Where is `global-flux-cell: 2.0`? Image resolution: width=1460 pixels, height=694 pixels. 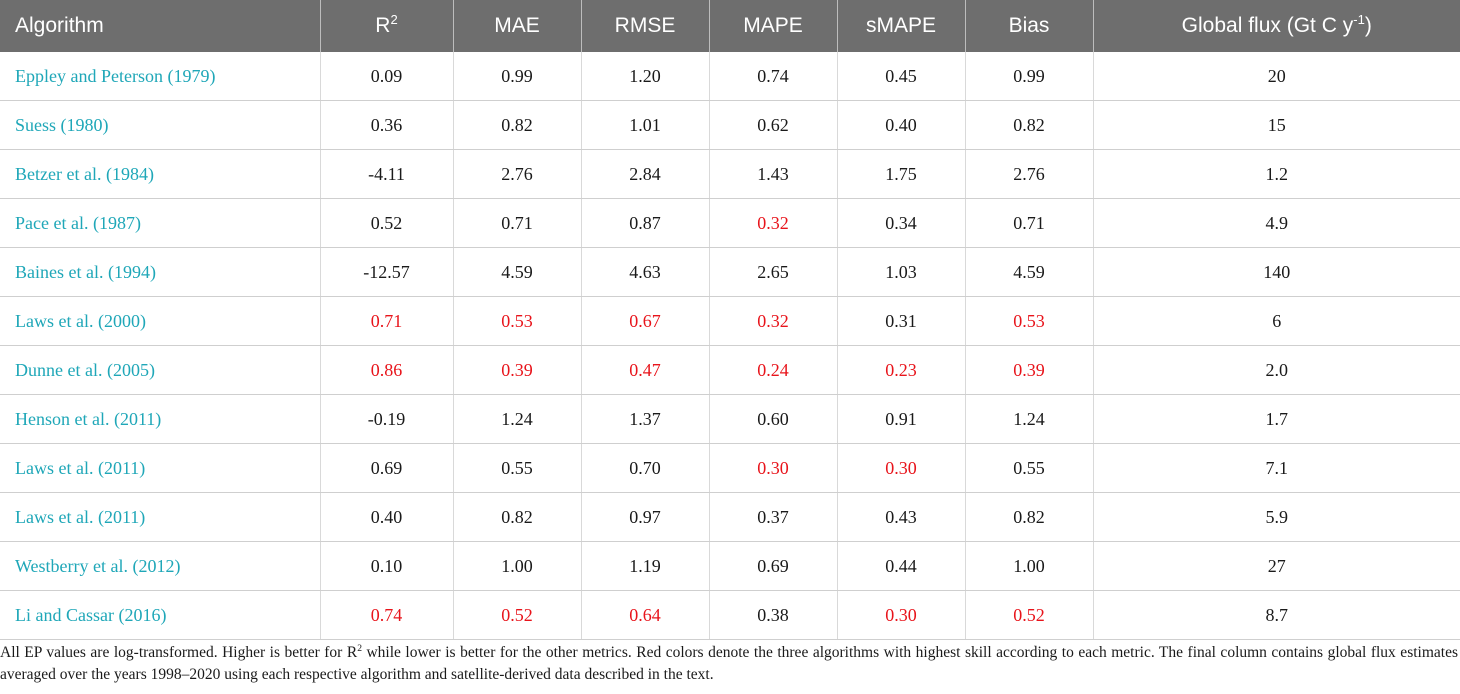 global-flux-cell: 2.0 is located at coordinates (1276, 370).